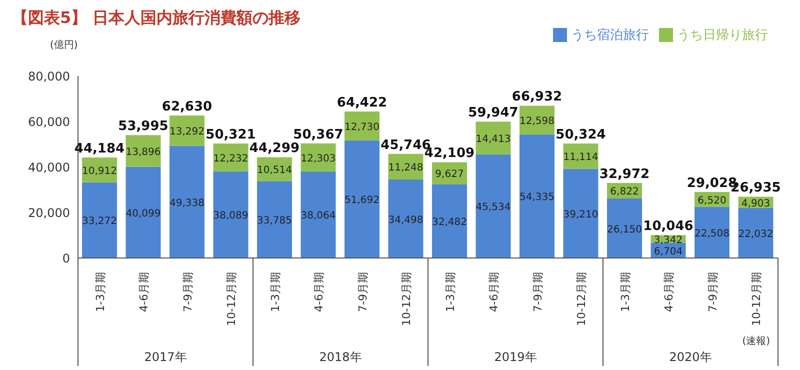  I want to click on data-label: 38,064, so click(318, 216).